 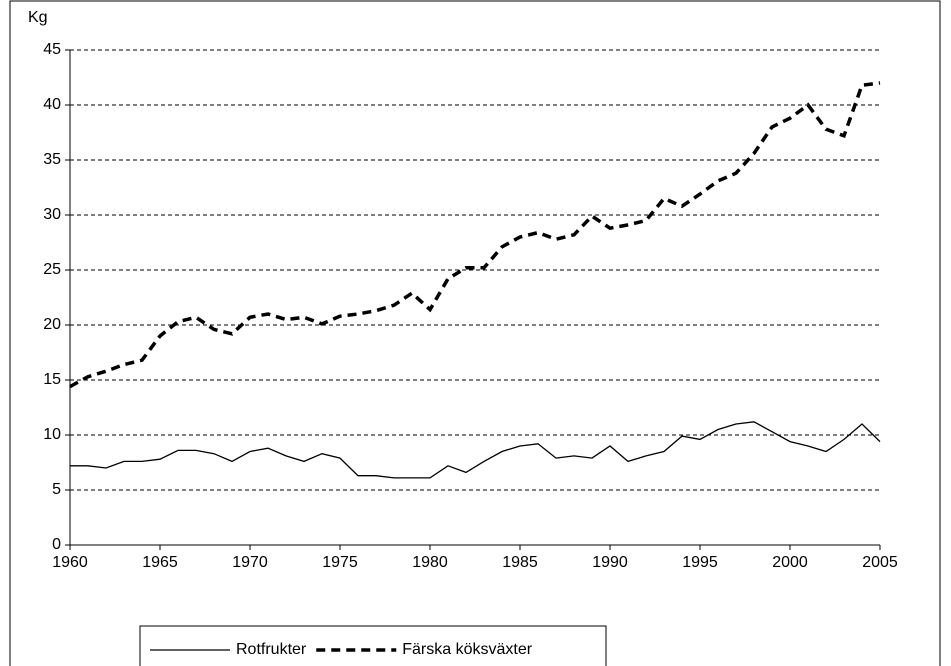 I want to click on y-tick-label: 10, so click(x=52, y=434).